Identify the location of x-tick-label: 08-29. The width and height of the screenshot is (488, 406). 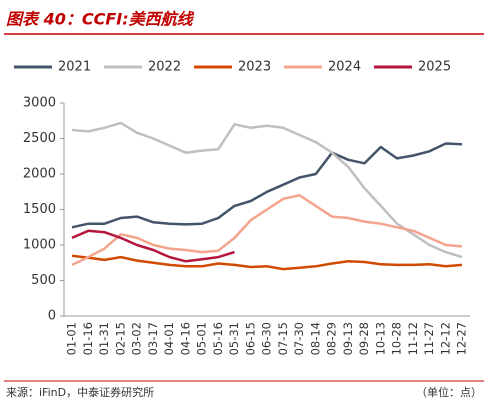
(332, 338).